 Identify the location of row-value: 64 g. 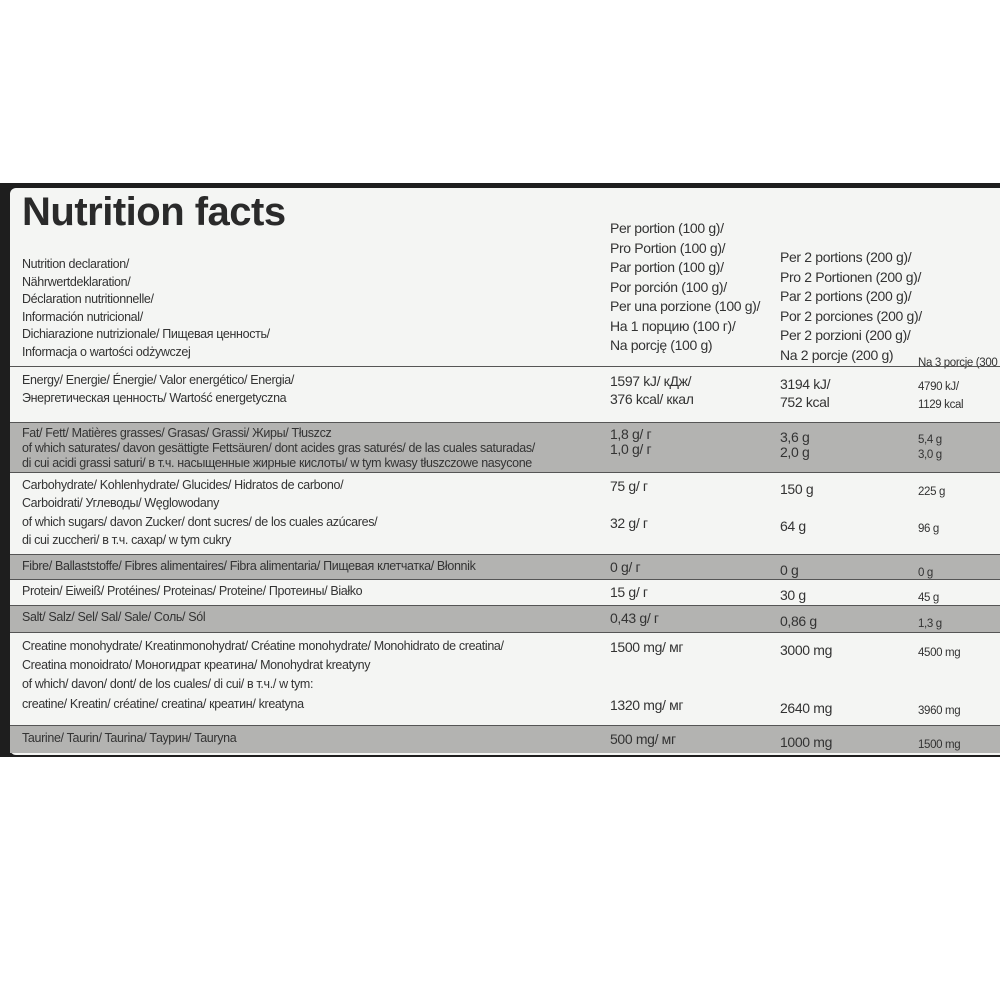
(793, 526).